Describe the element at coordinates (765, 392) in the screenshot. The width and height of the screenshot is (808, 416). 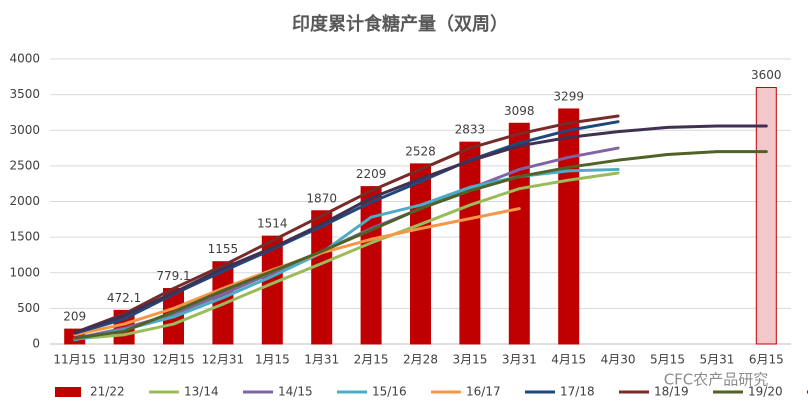
I see `legend-label: 19/20` at that location.